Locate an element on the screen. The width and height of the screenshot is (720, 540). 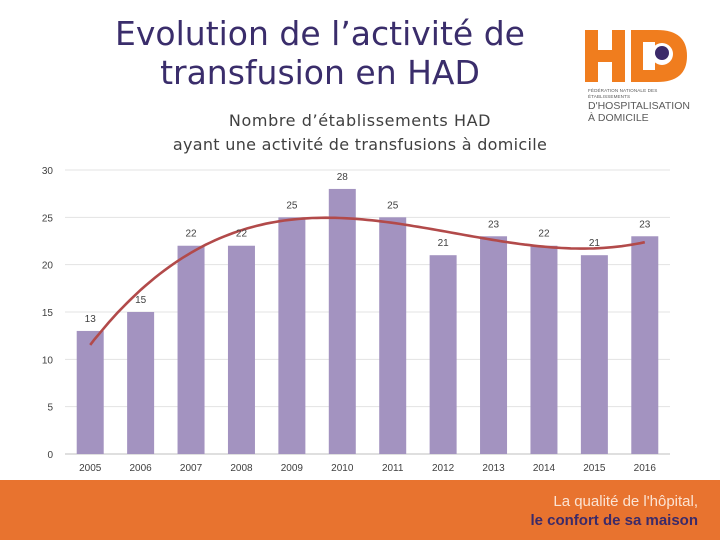
x-tick-label: 2005 is located at coordinates (90, 468).